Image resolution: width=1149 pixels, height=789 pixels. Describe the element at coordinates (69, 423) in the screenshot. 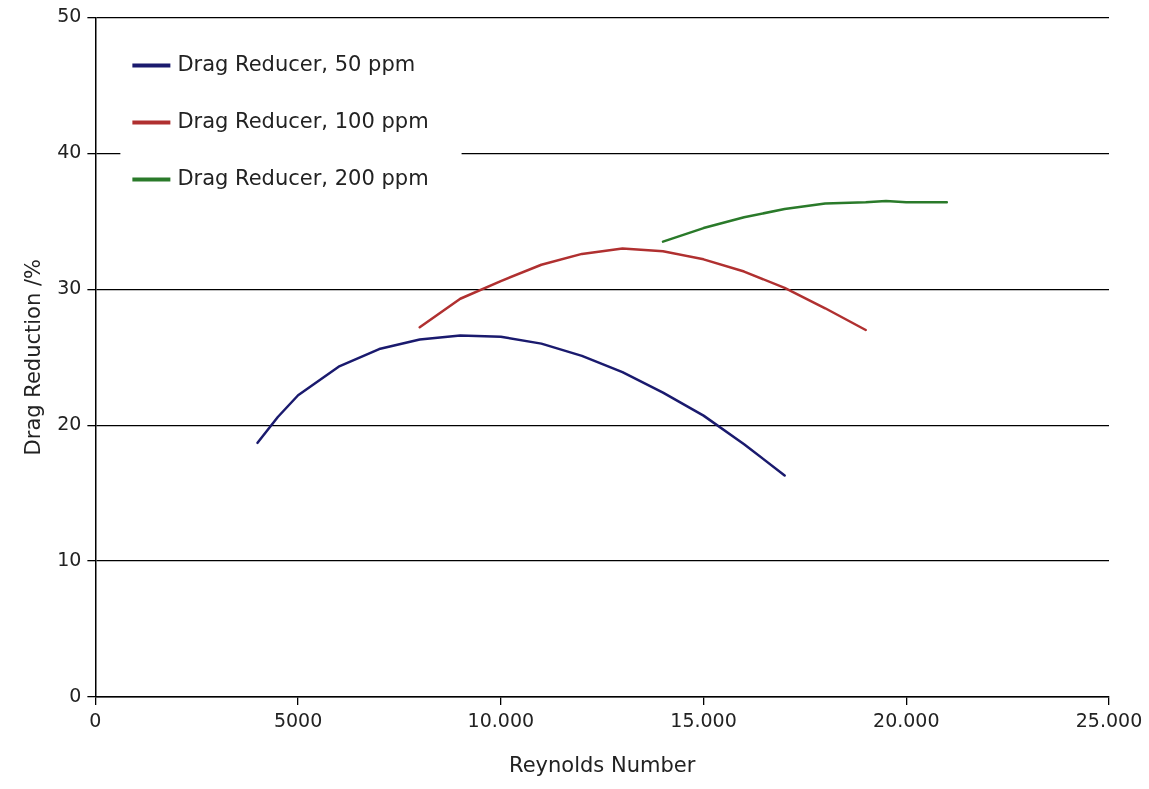

I see `y-tick-label: 20` at that location.